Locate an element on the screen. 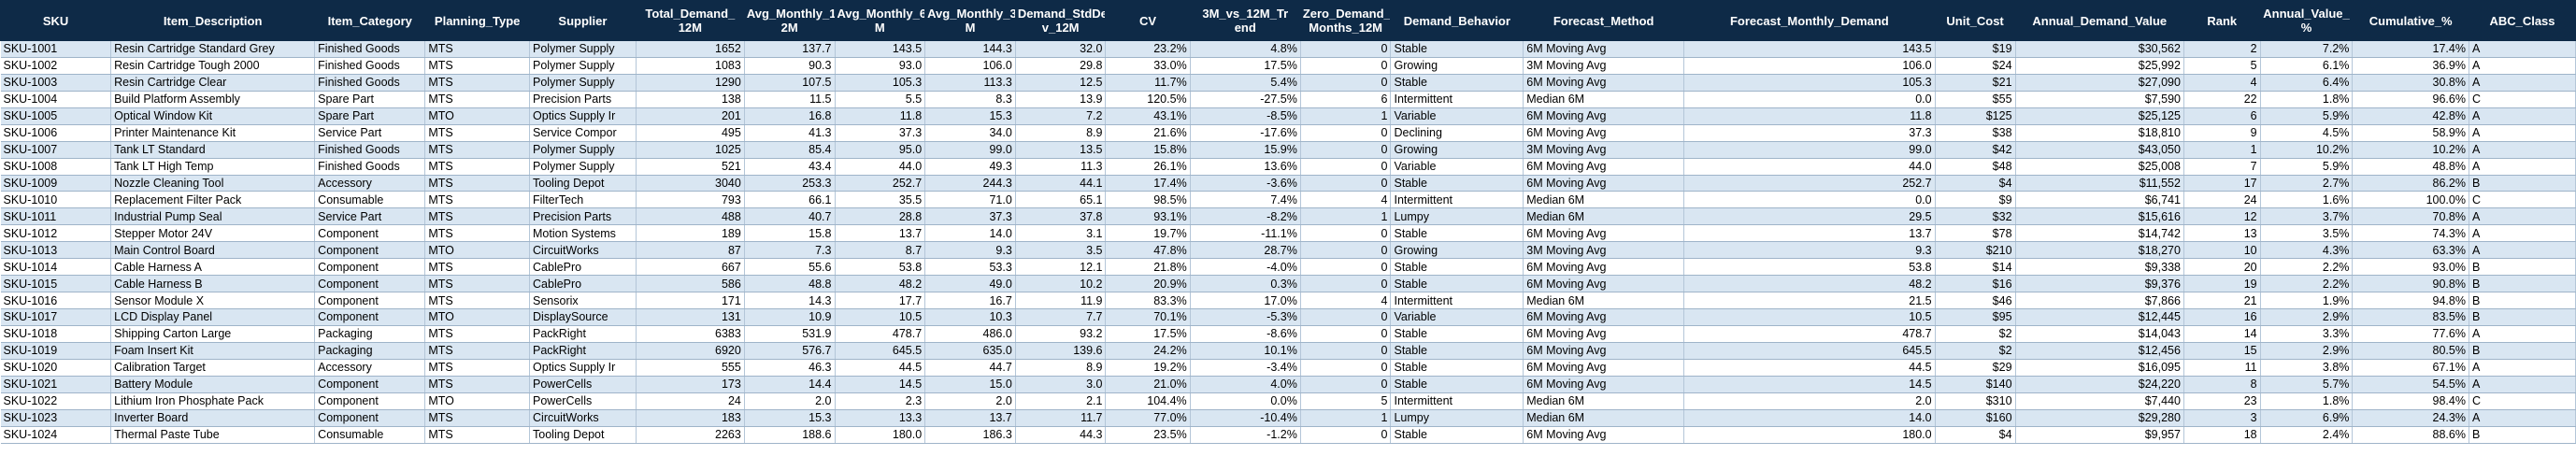 This screenshot has width=2576, height=456. cell-annual-demand-value: $14,043 is located at coordinates (2099, 334).